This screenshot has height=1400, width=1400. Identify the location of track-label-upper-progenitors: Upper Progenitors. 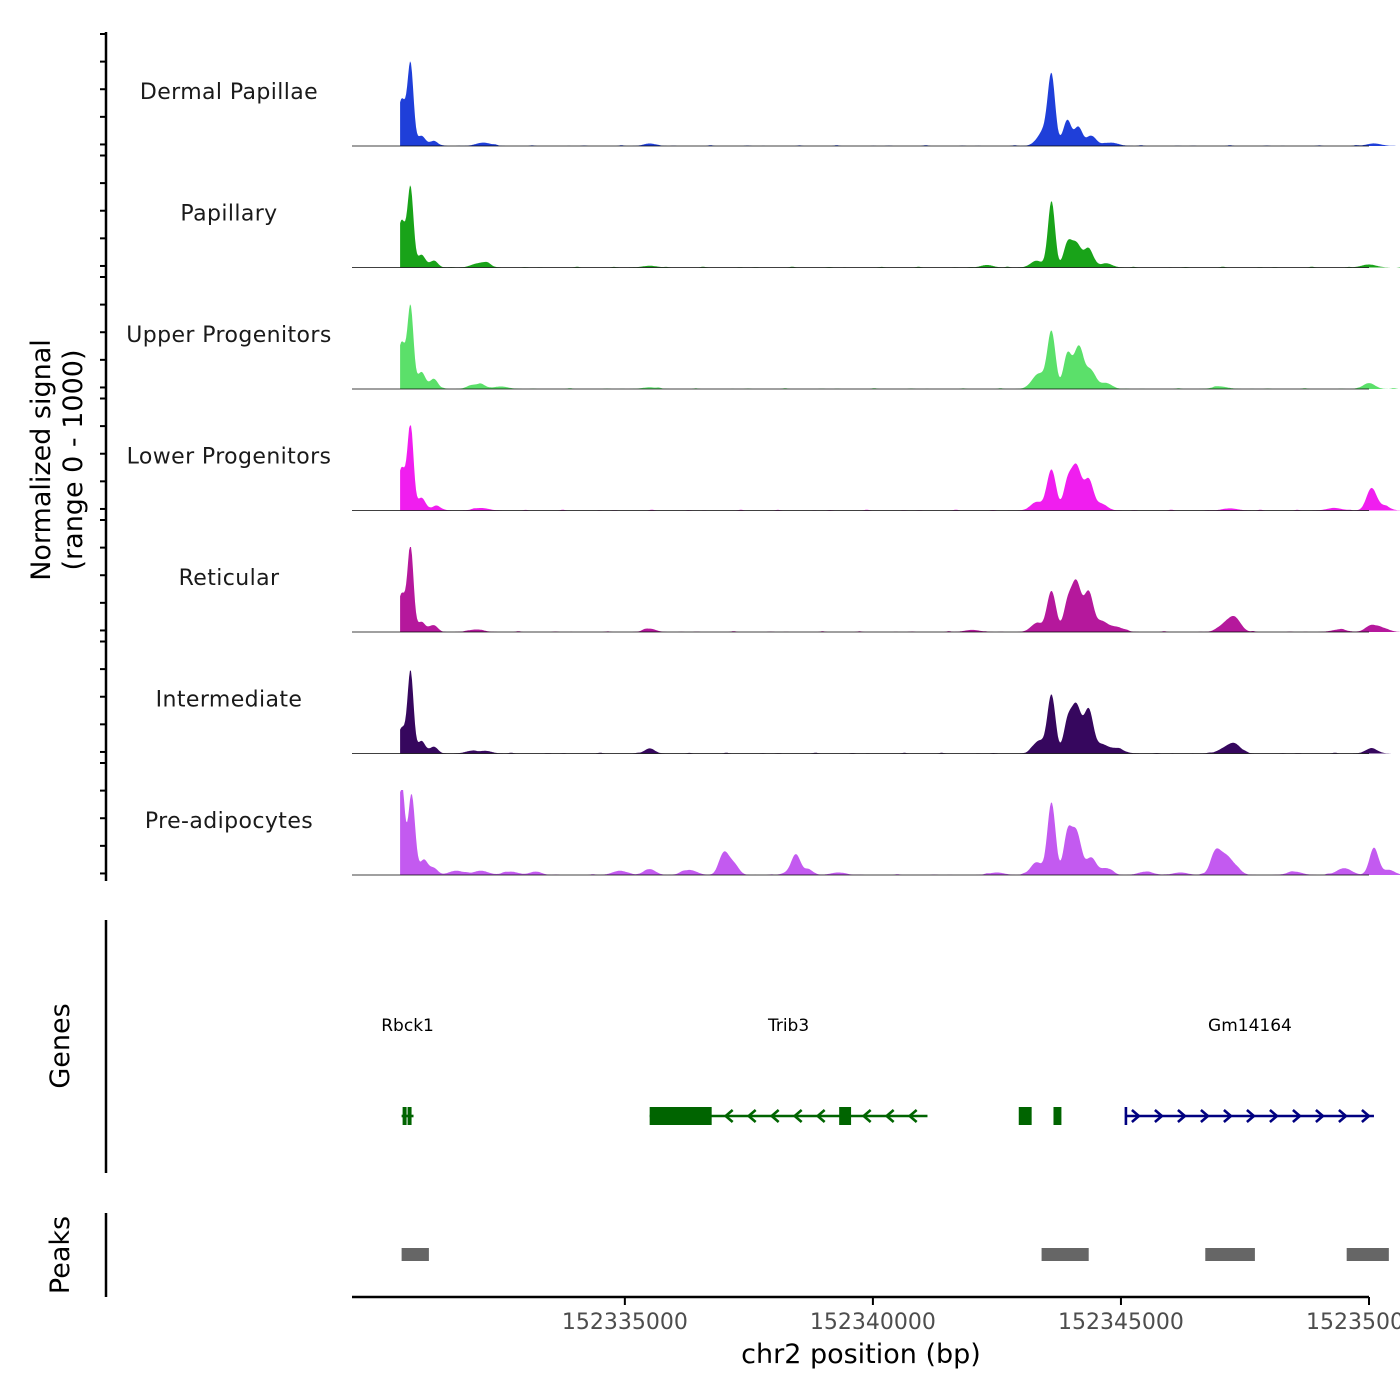
(228, 335).